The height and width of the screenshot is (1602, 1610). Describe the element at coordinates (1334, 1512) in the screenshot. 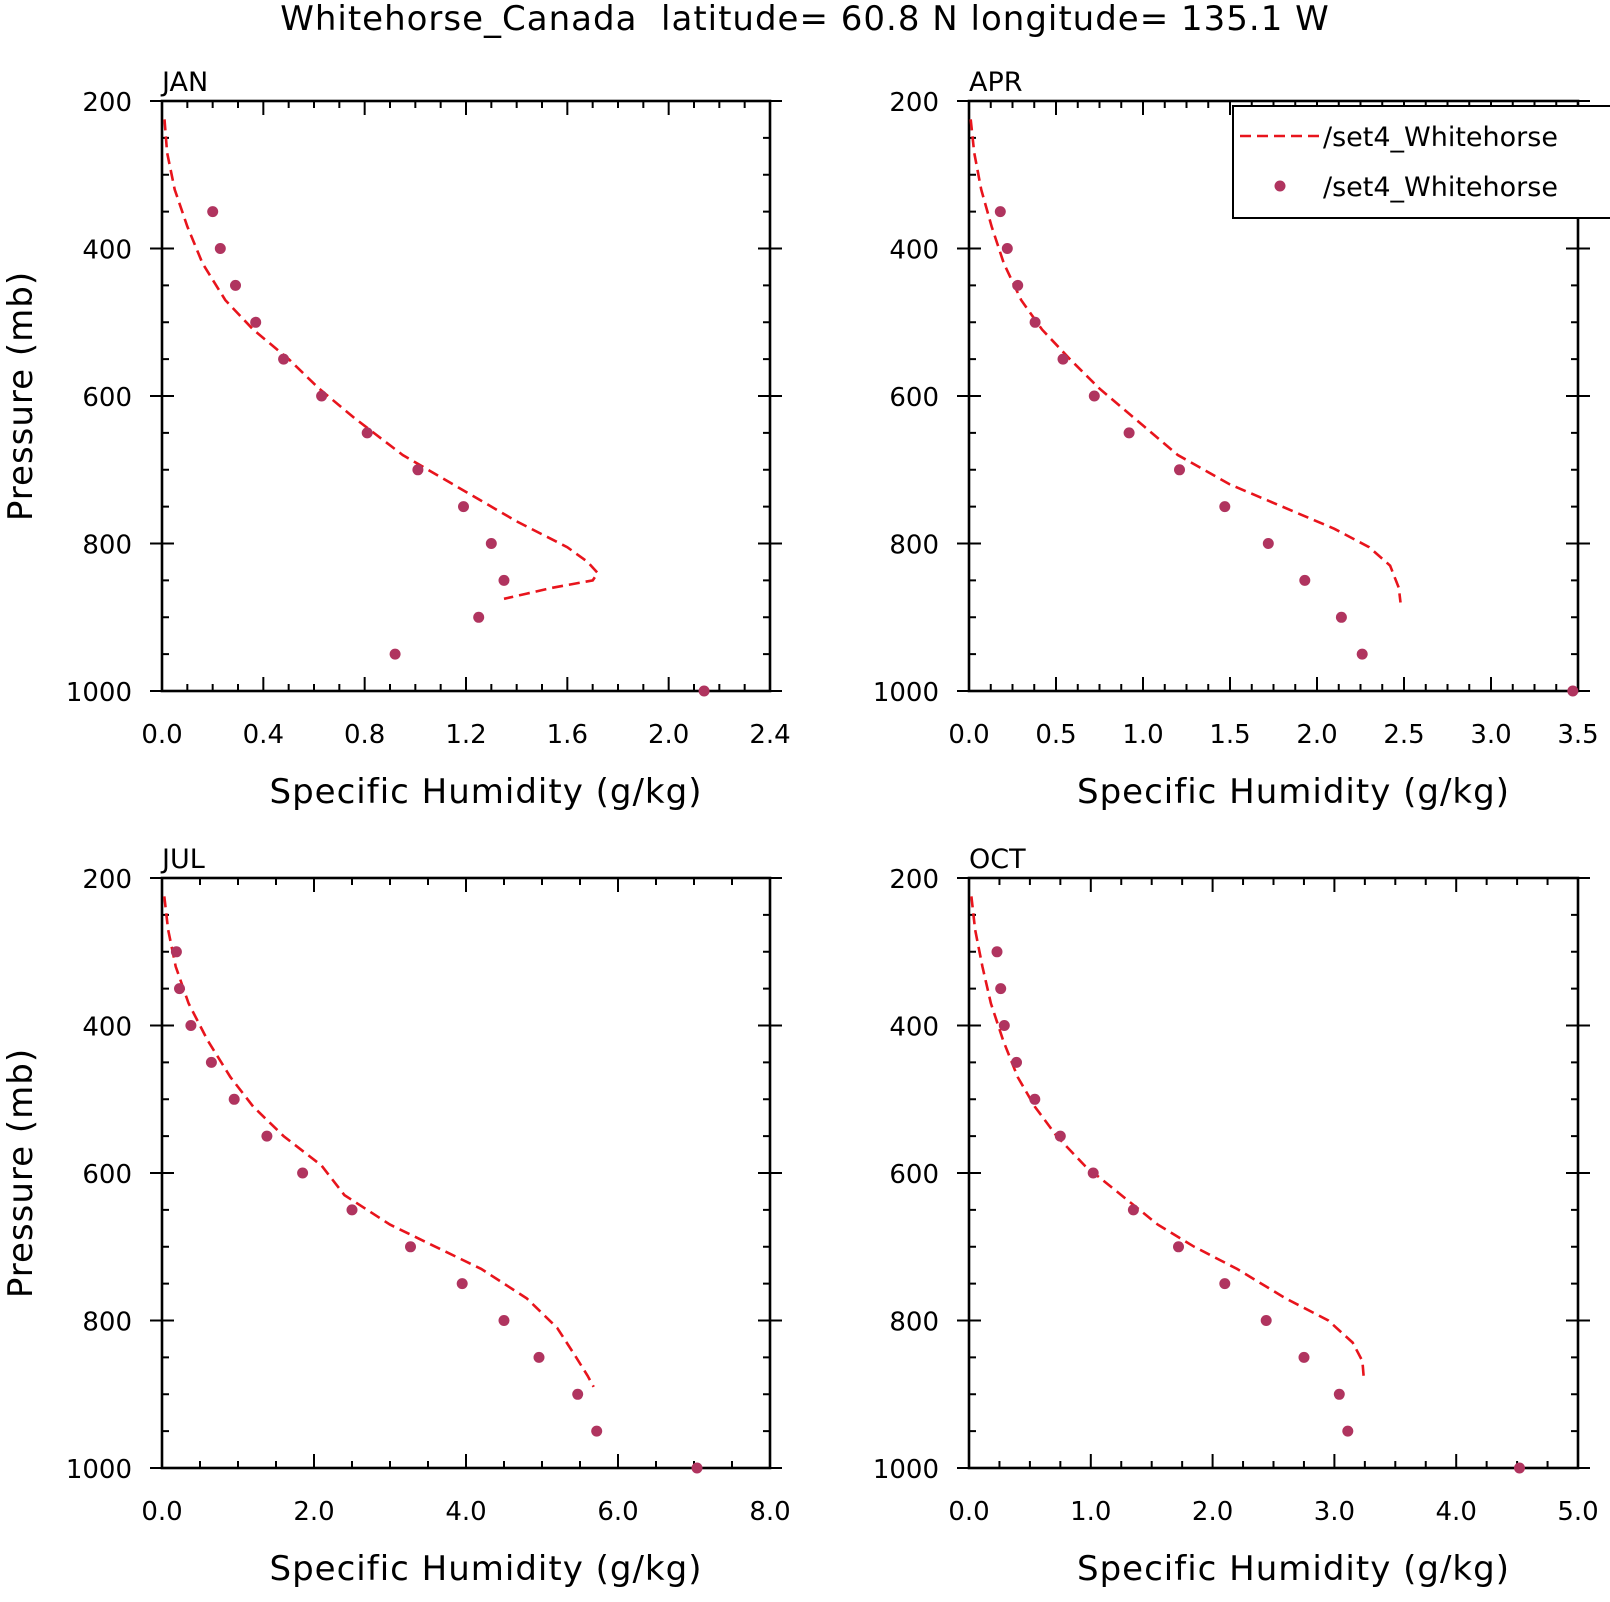

I see `x-tick-label: 3.0` at that location.